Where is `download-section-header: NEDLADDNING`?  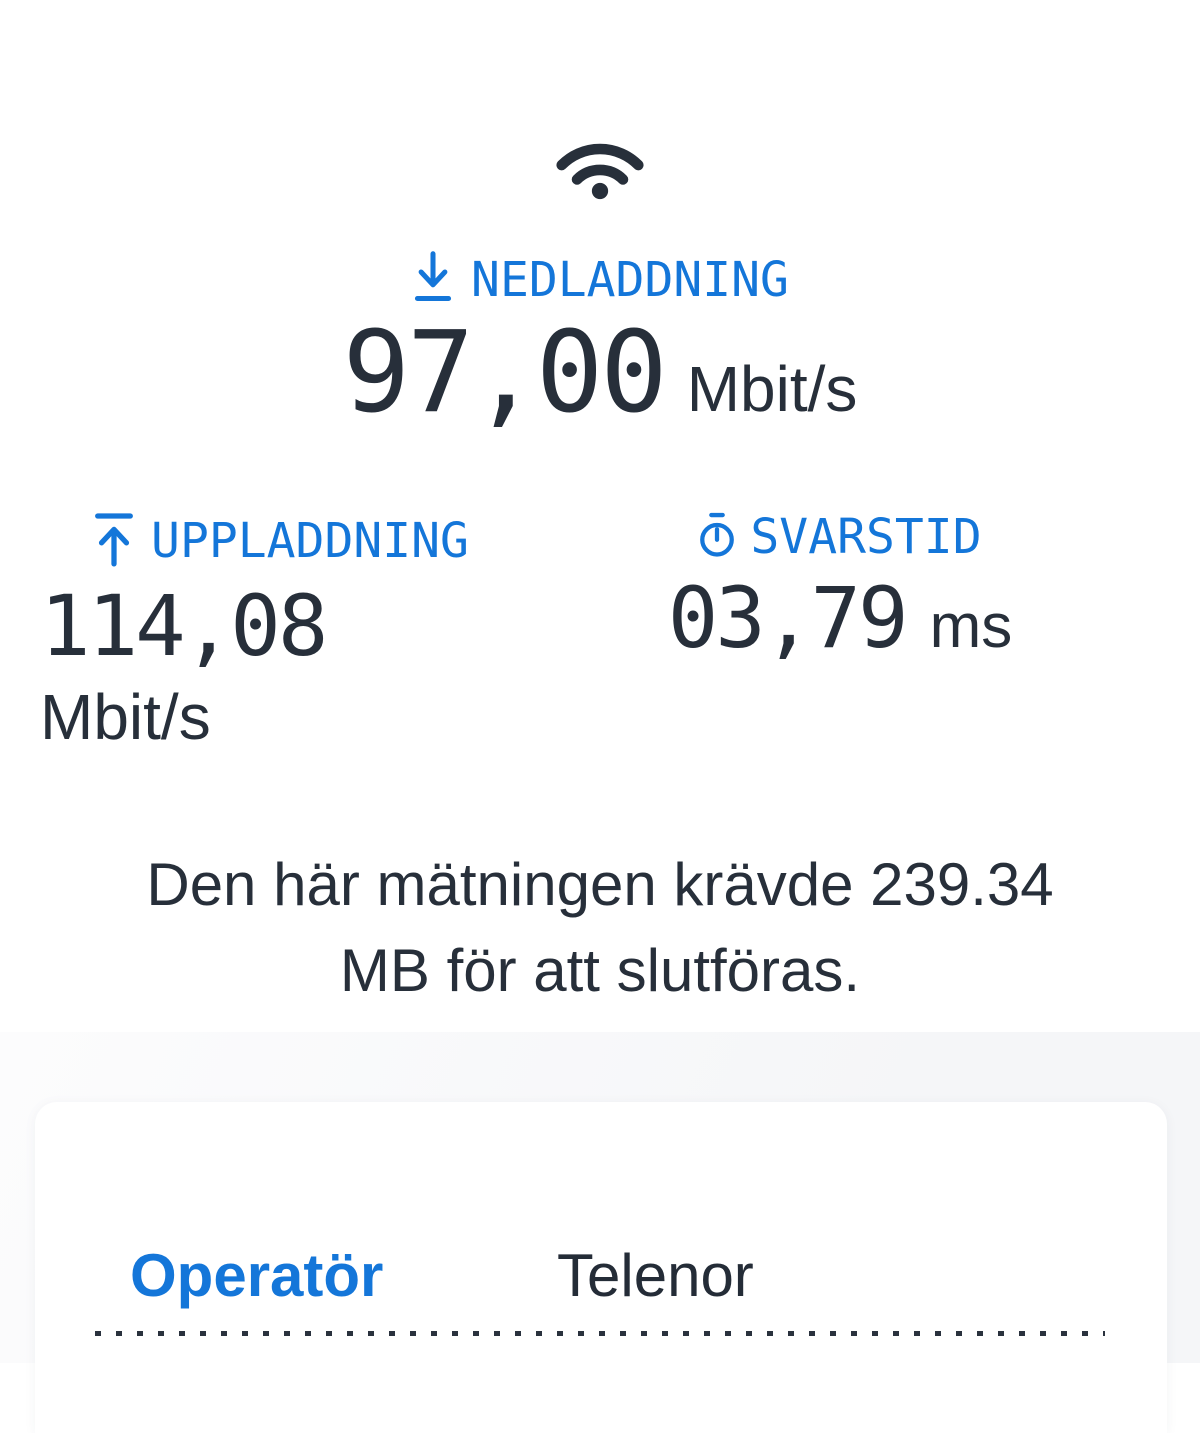 download-section-header: NEDLADDNING is located at coordinates (600, 280).